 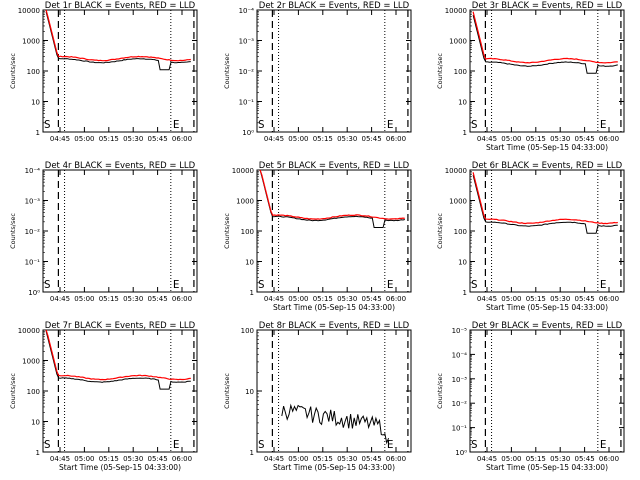 What do you see at coordinates (334, 166) in the screenshot?
I see `panel-title: Det 5r BLACK = Events, RED = LLD` at bounding box center [334, 166].